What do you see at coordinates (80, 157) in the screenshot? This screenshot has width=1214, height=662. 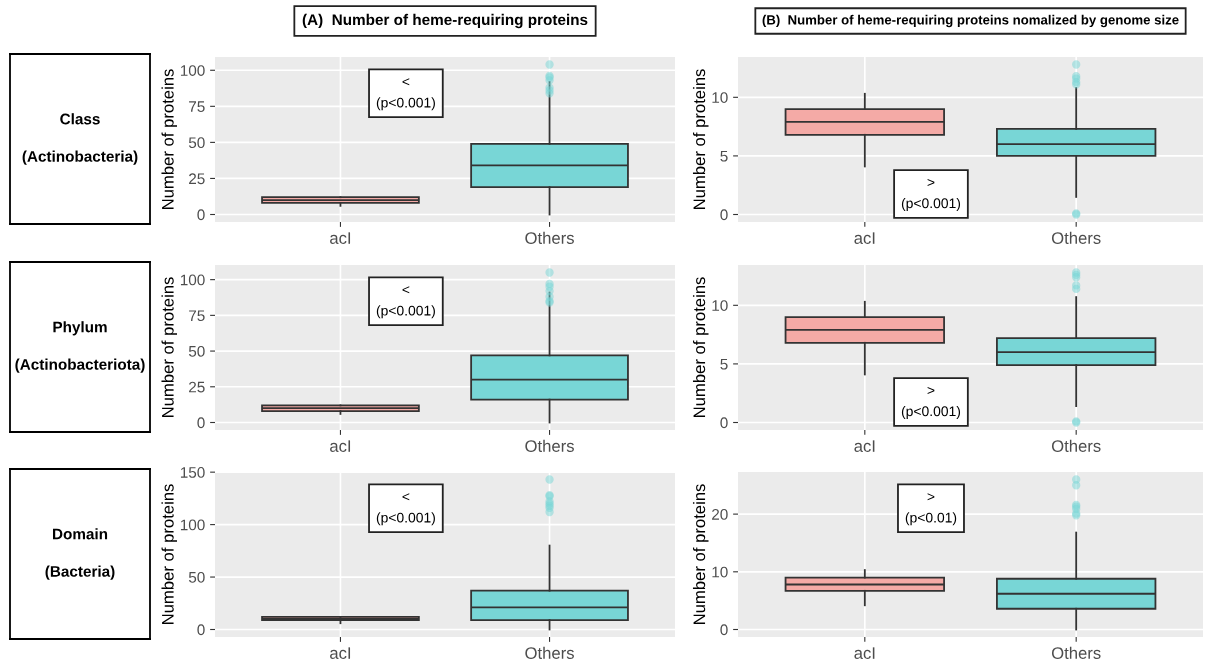 I see `text: (Actinobacteria)` at bounding box center [80, 157].